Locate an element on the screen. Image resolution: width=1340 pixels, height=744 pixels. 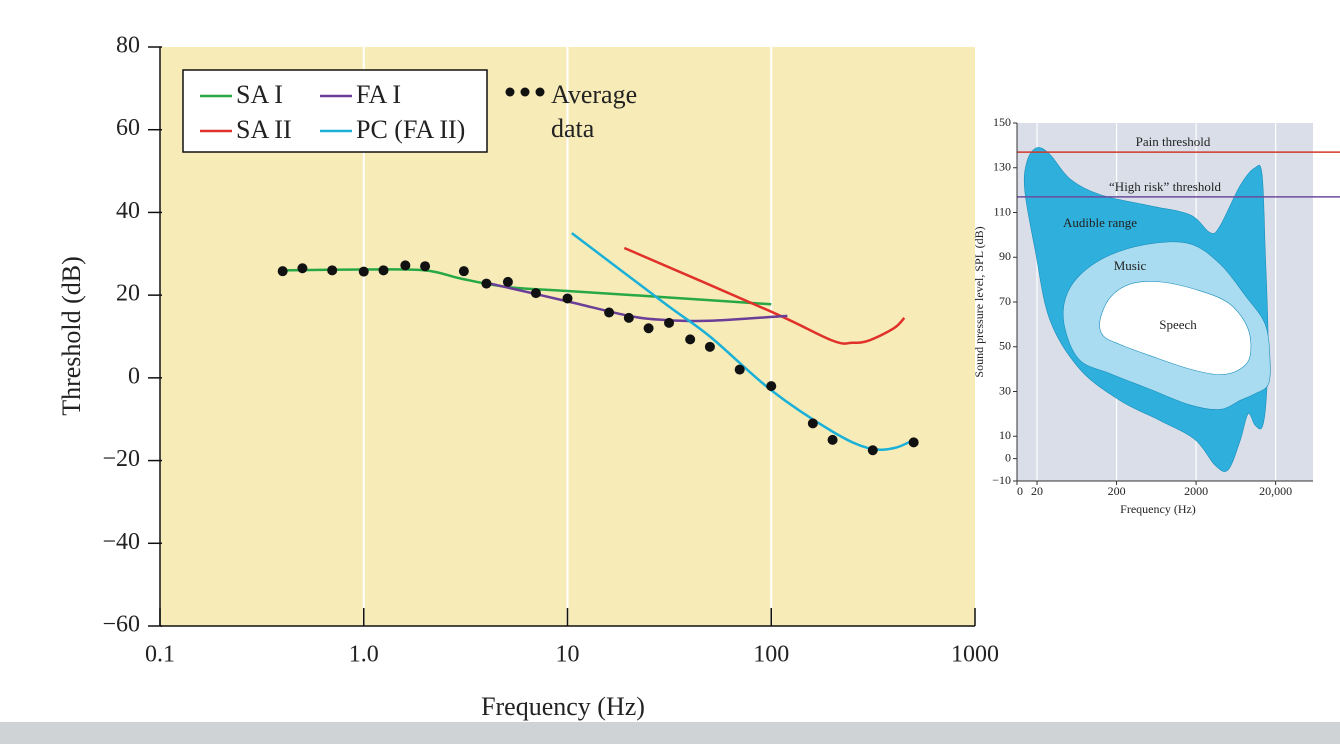
y-tick-label: 70 is located at coordinates (1005, 301).